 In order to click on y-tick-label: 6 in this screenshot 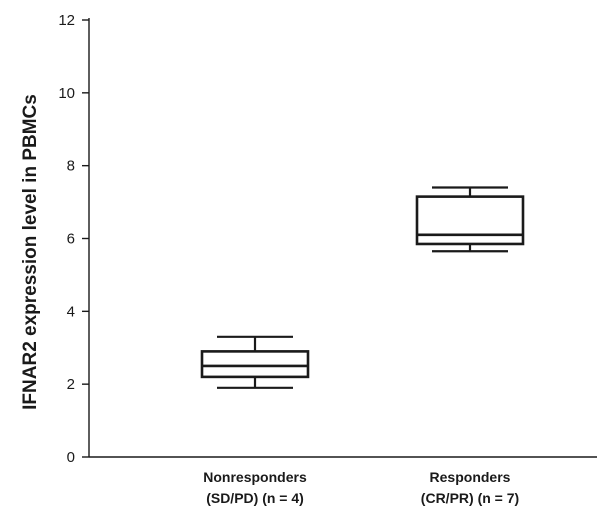, I will do `click(71, 239)`.